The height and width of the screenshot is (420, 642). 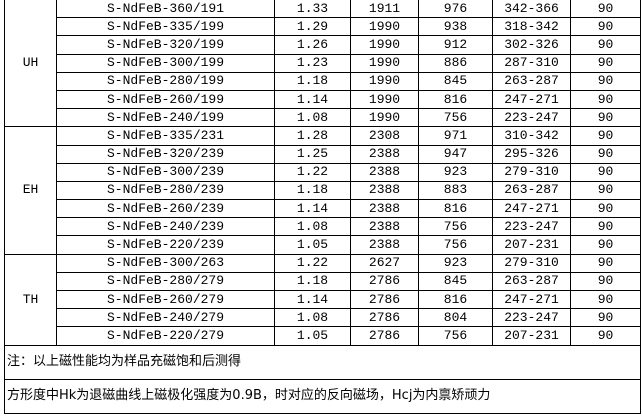 I want to click on grade-name-cell: S-NdFeB-260/239, so click(x=165, y=209).